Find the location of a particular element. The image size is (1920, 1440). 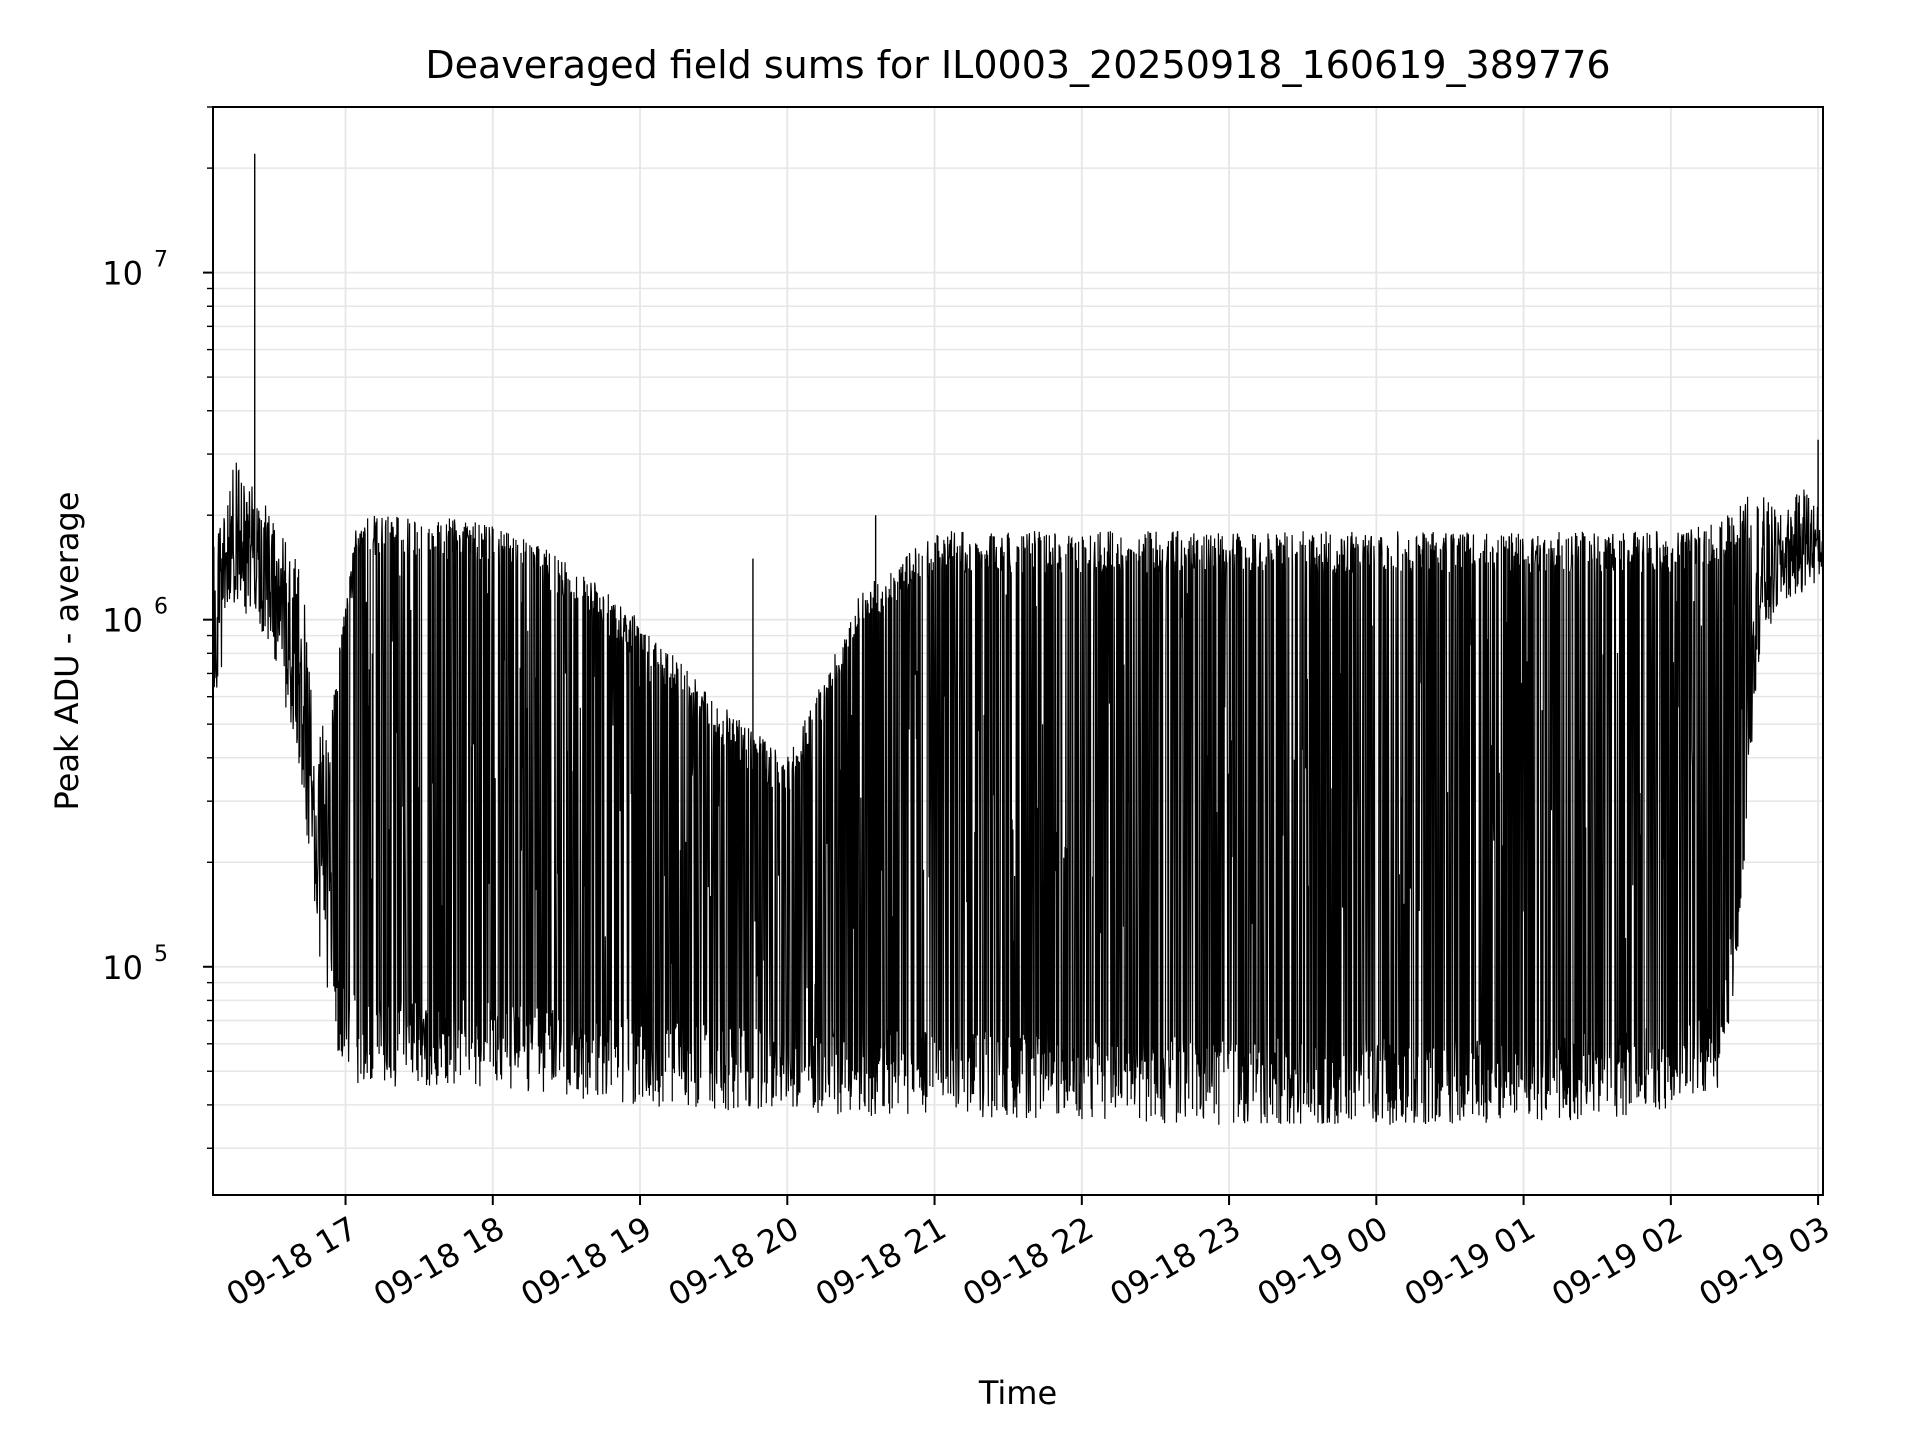

y-tick-label-exponent: 5 is located at coordinates (161, 954).